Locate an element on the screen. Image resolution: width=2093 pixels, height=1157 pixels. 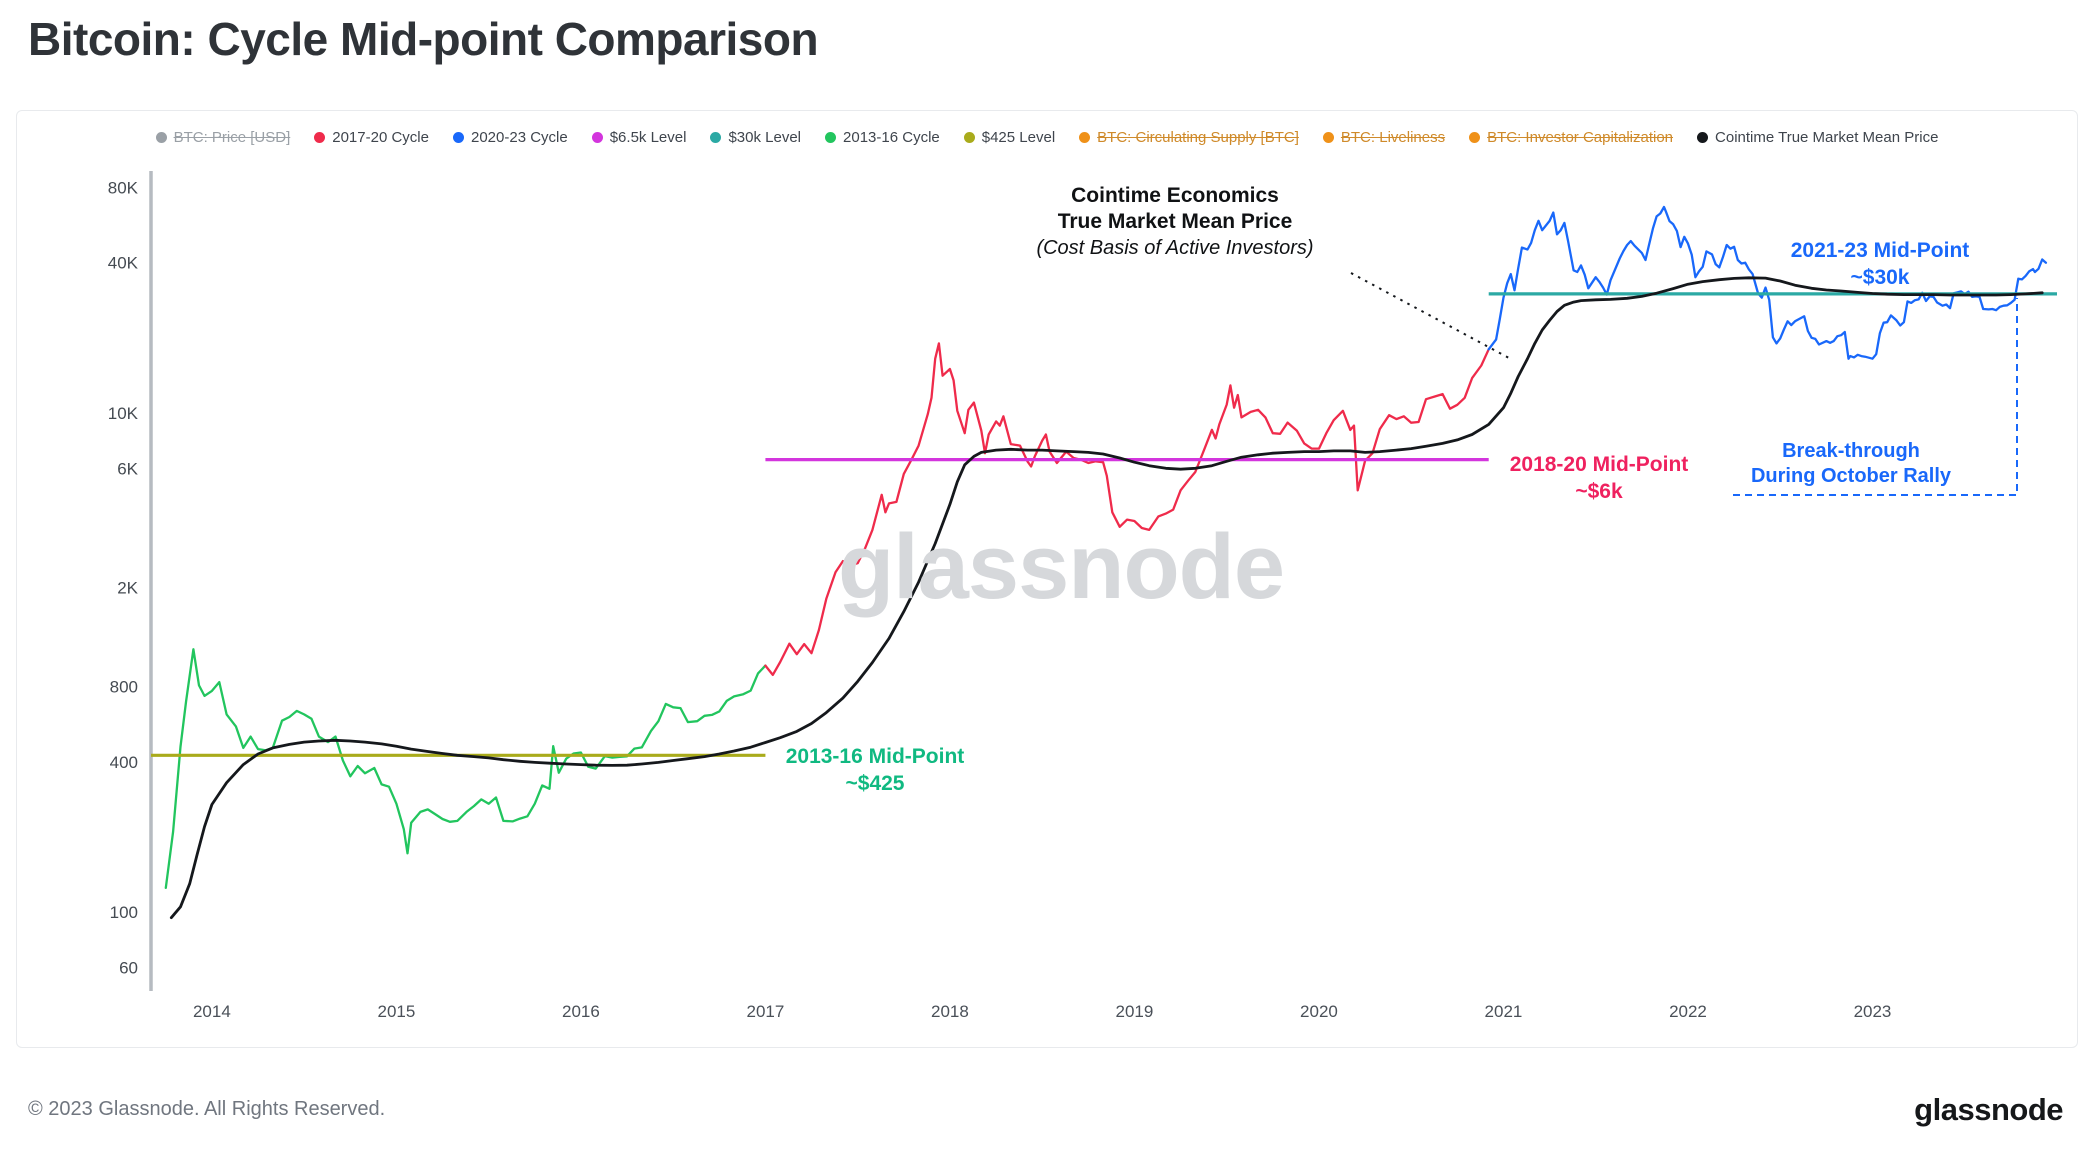
cointime-callout-line is located at coordinates (1430, 315).